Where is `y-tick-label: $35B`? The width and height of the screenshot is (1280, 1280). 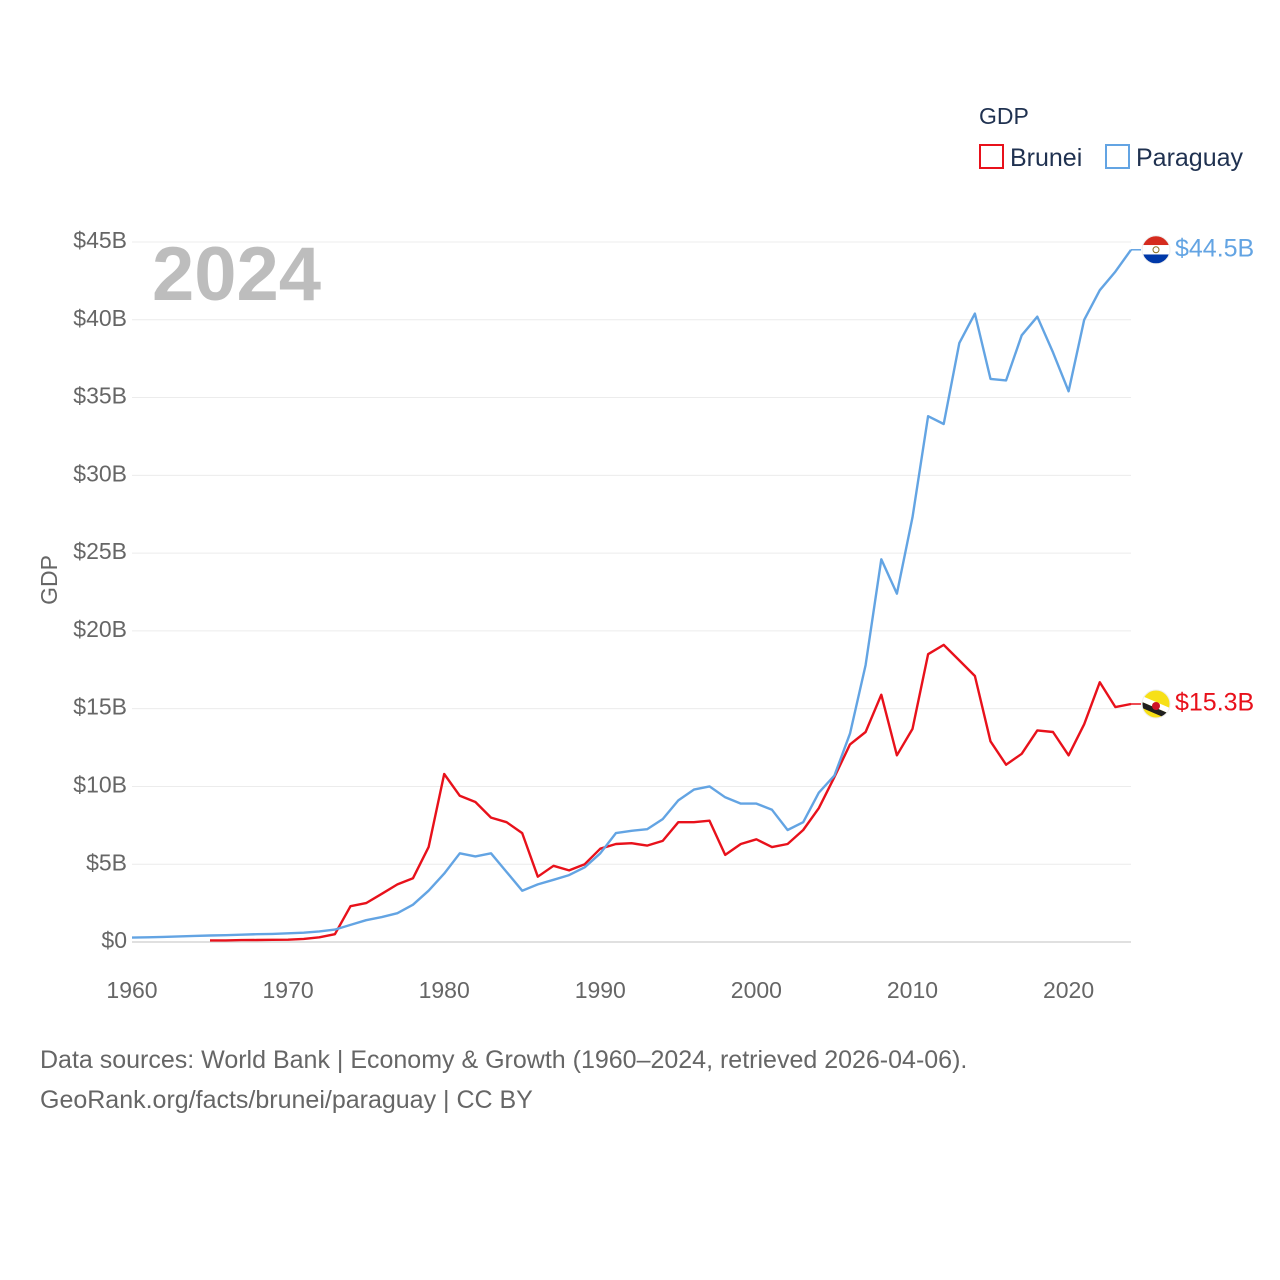
y-tick-label: $35B is located at coordinates (100, 396).